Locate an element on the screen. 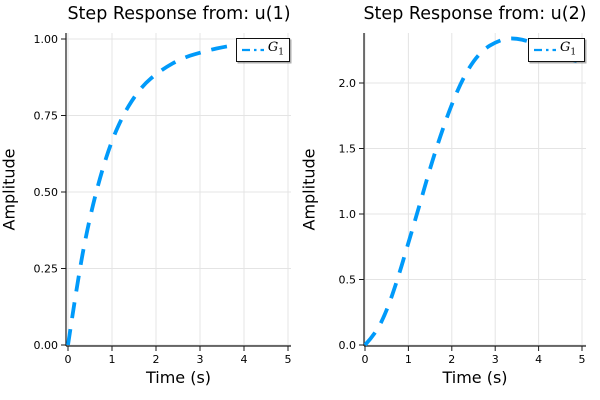  svg-text: 1.0 is located at coordinates (348, 214).